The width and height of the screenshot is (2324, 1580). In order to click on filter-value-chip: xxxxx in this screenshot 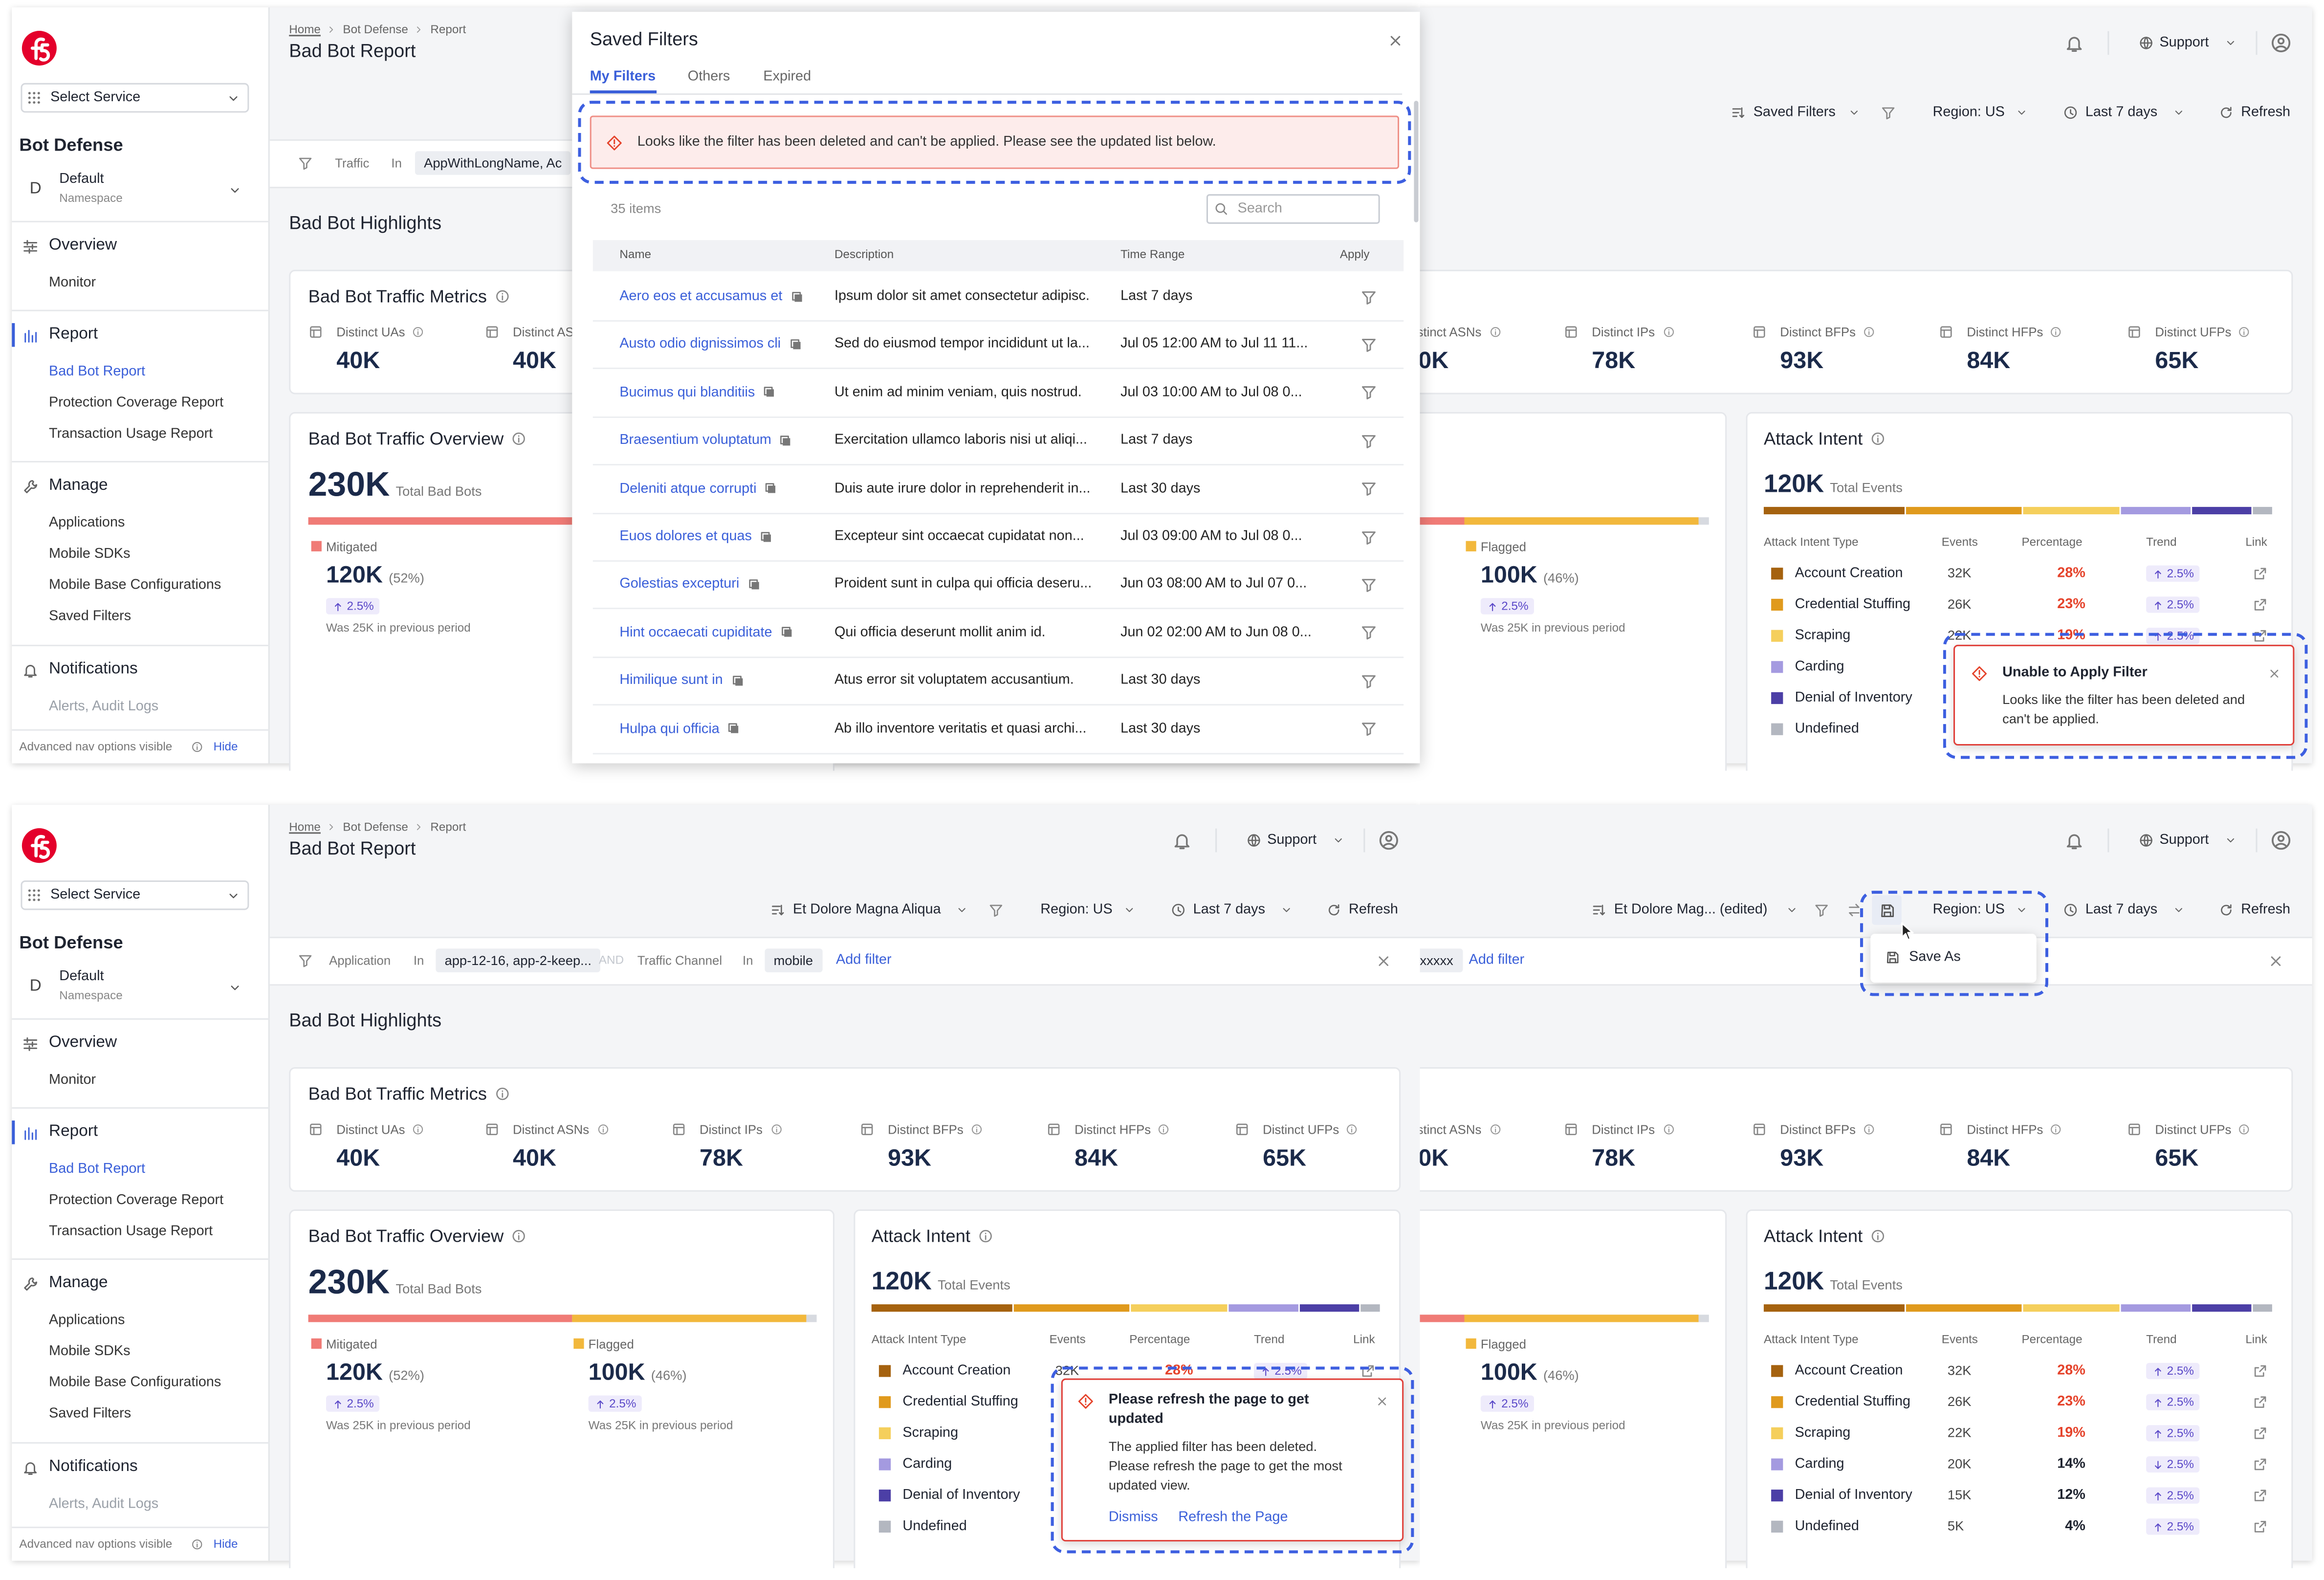, I will do `click(1441, 960)`.